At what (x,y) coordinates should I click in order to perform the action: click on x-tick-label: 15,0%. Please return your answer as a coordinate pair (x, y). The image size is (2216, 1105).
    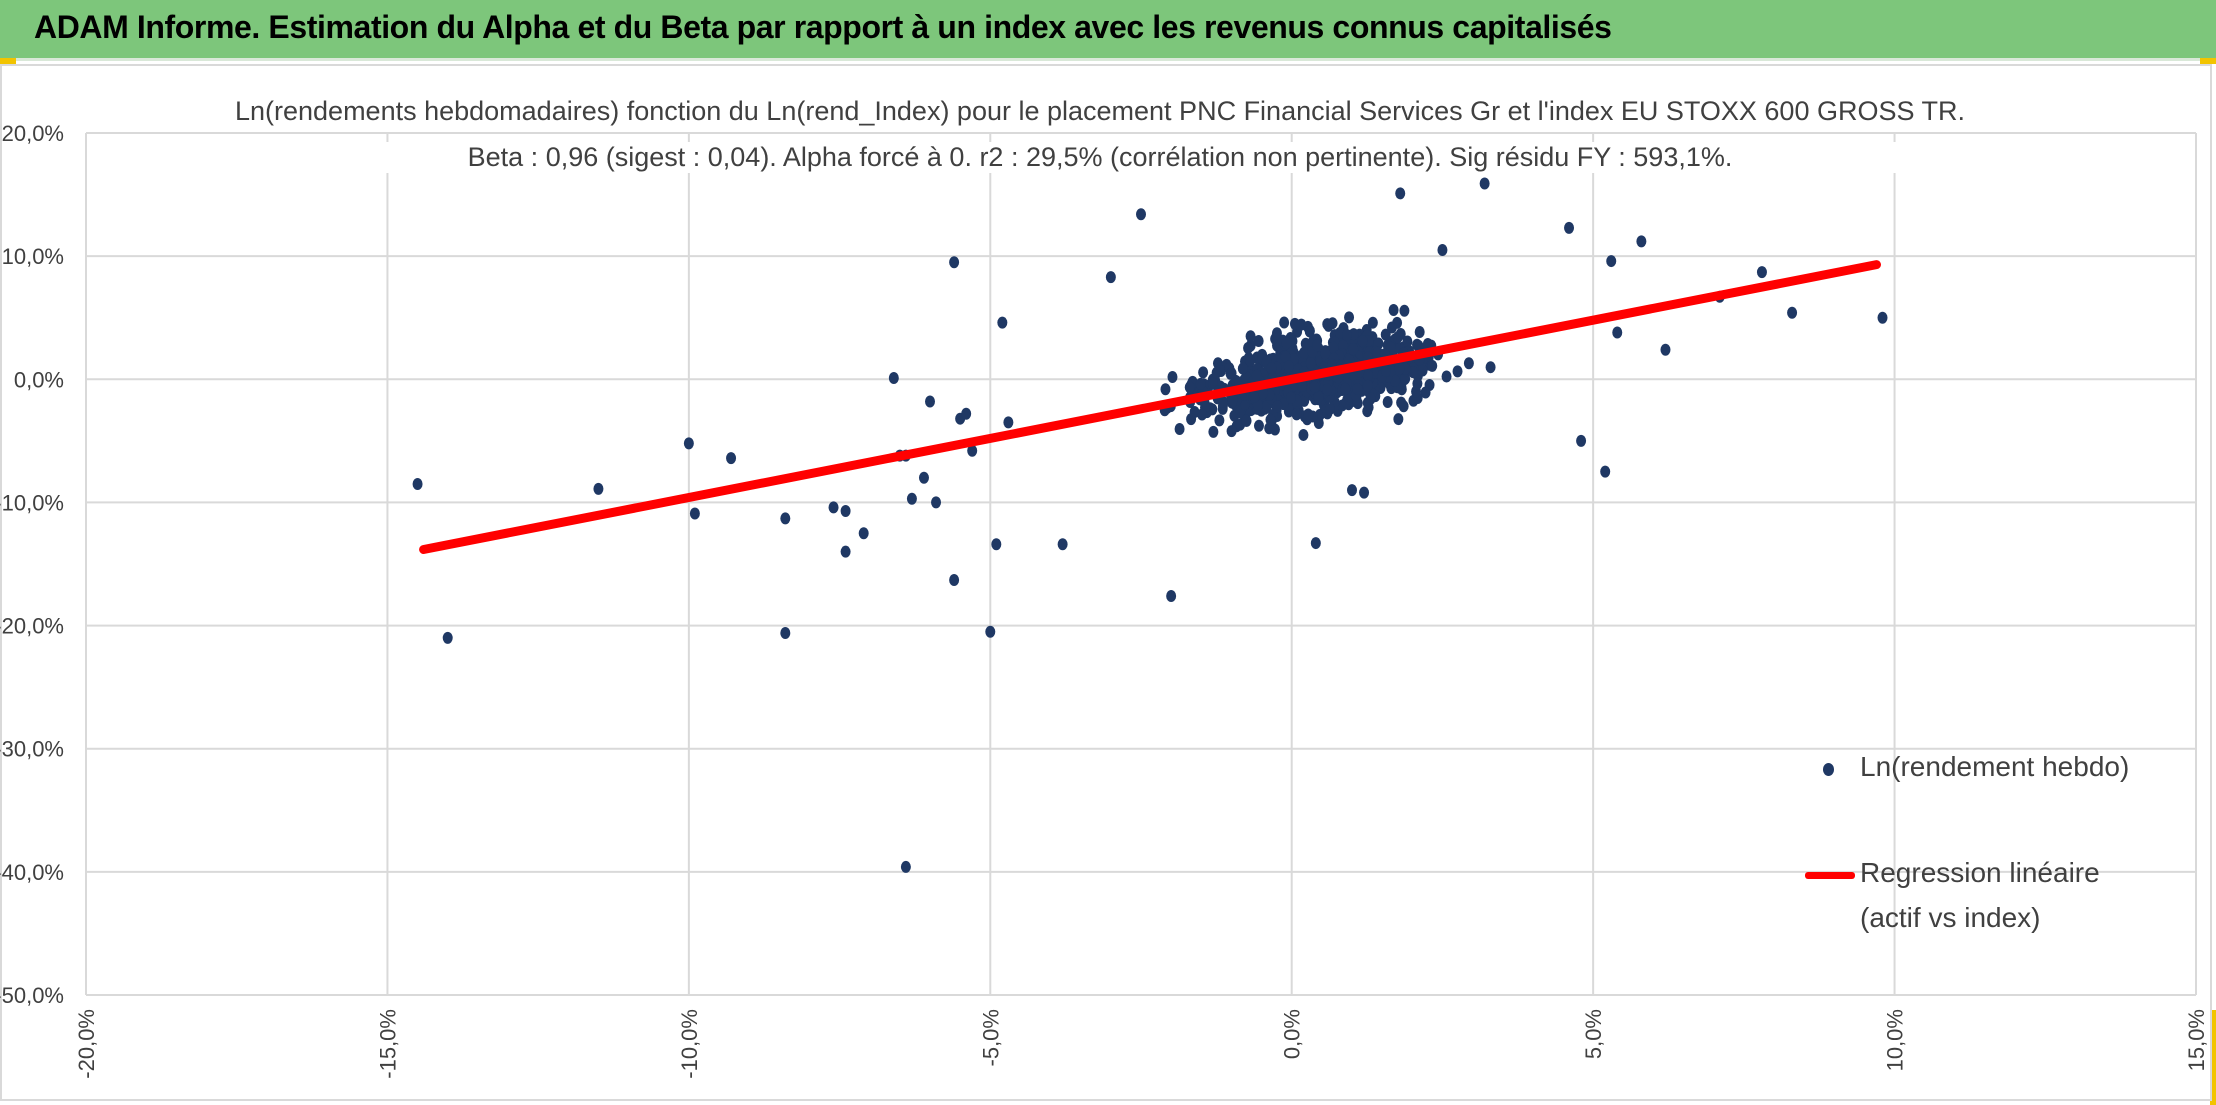
    Looking at the image, I should click on (2196, 1040).